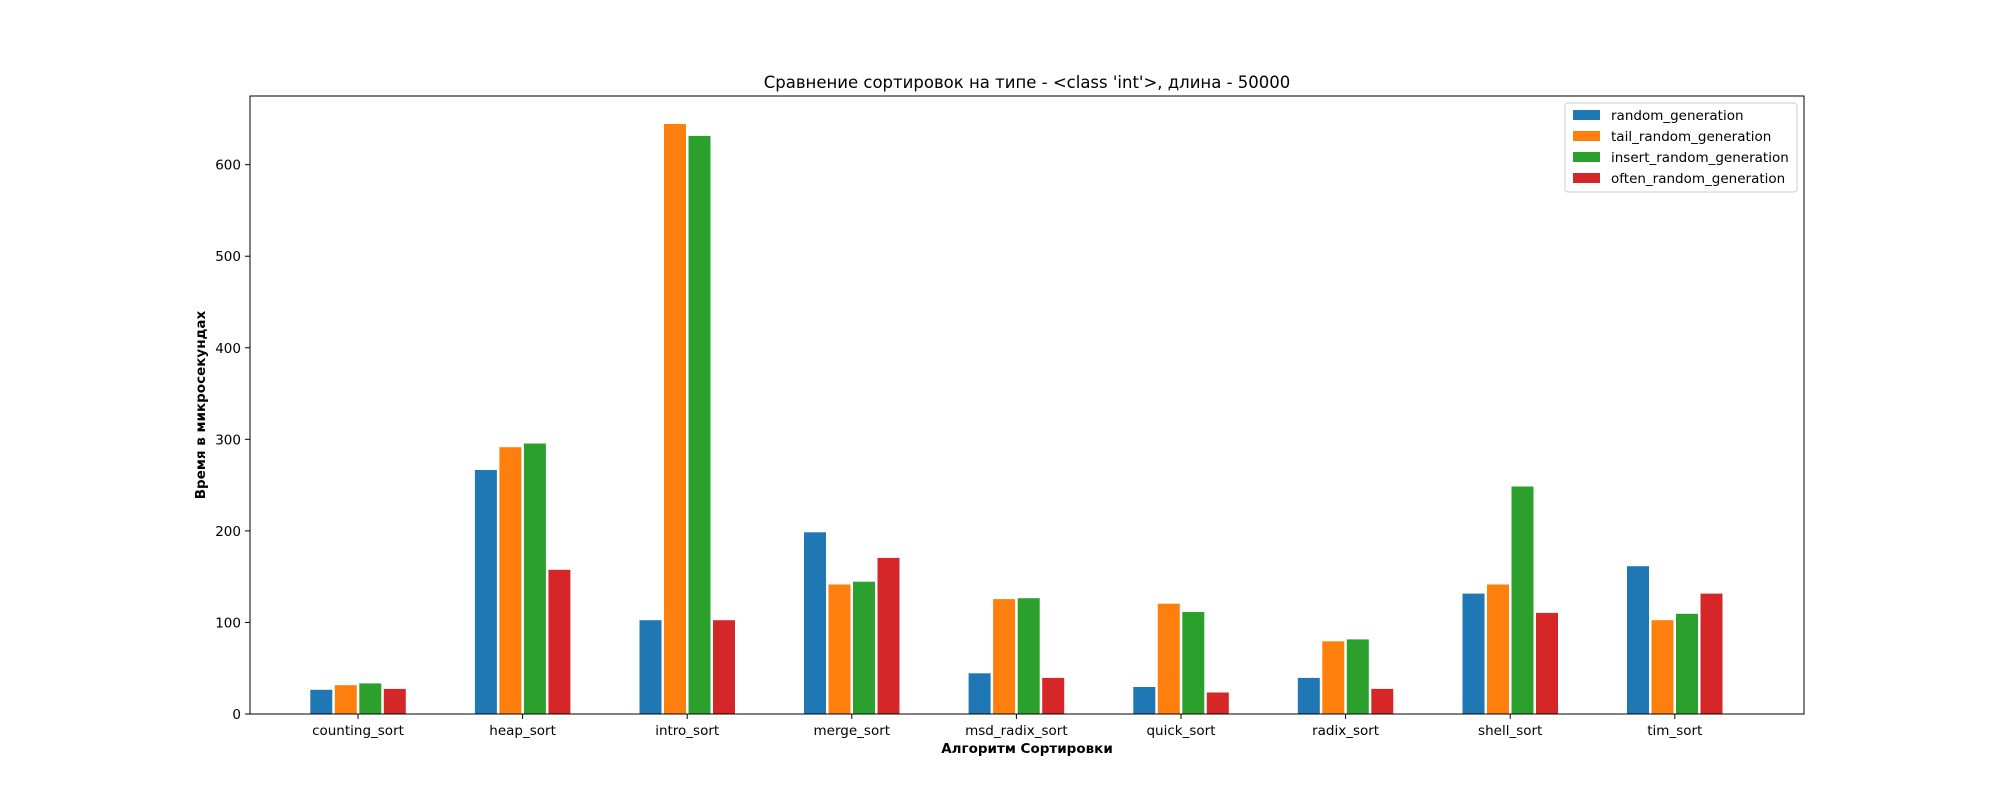 This screenshot has width=2000, height=800. What do you see at coordinates (852, 731) in the screenshot?
I see `x-tick-label: merge_sort` at bounding box center [852, 731].